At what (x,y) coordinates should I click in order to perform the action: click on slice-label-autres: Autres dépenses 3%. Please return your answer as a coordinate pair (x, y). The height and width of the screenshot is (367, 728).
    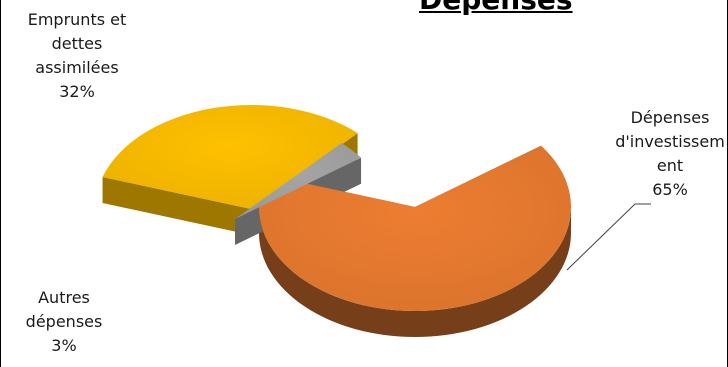
    Looking at the image, I should click on (64, 322).